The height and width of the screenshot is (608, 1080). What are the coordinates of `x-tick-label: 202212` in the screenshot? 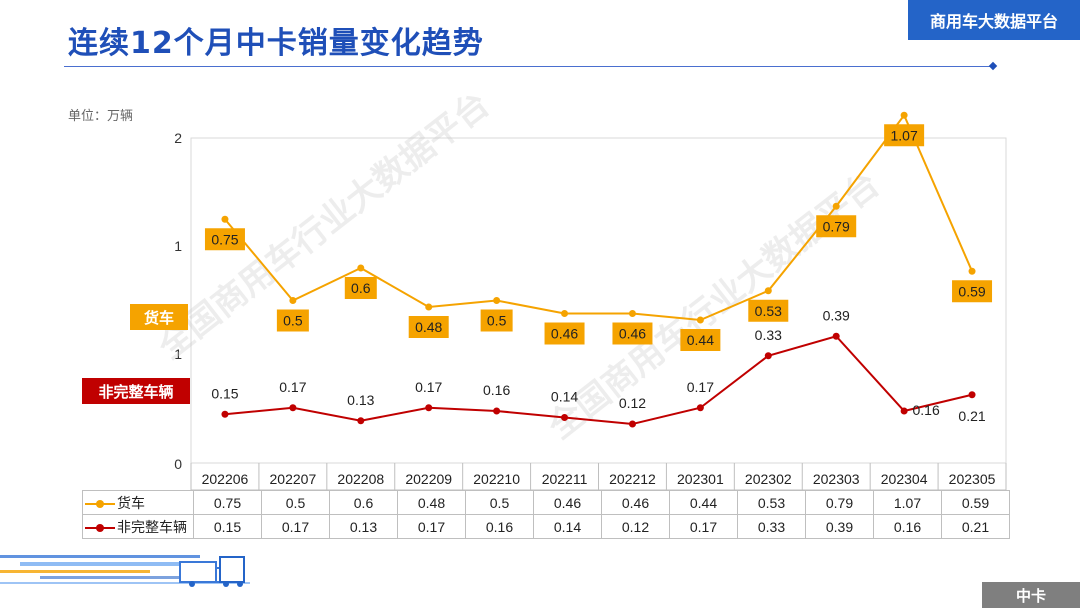 It's located at (632, 479).